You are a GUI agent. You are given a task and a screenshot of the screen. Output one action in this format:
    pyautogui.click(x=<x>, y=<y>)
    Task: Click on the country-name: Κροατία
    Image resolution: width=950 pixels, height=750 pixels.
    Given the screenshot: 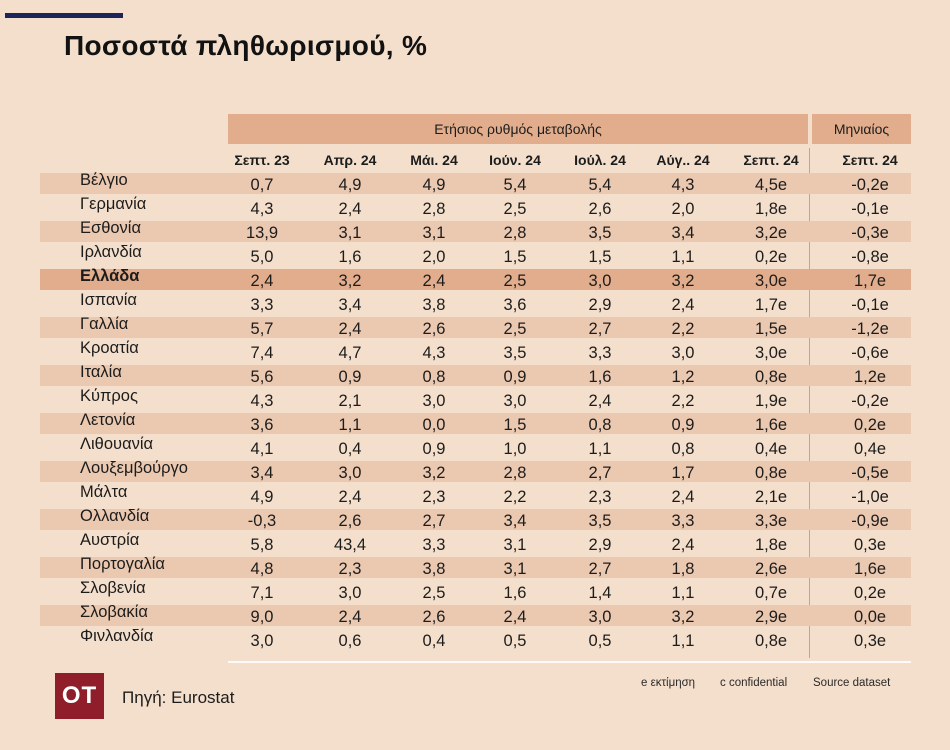 What is the action you would take?
    pyautogui.click(x=109, y=348)
    